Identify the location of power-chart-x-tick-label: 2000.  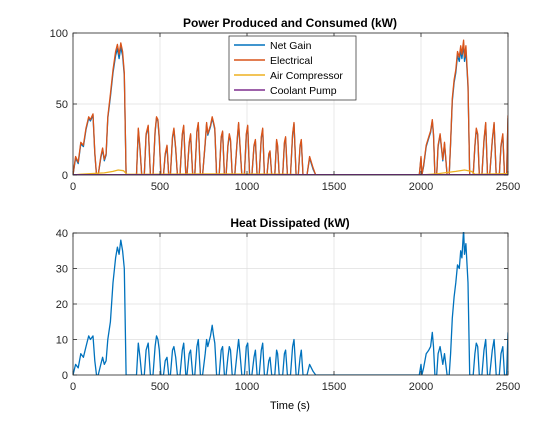
(421, 187).